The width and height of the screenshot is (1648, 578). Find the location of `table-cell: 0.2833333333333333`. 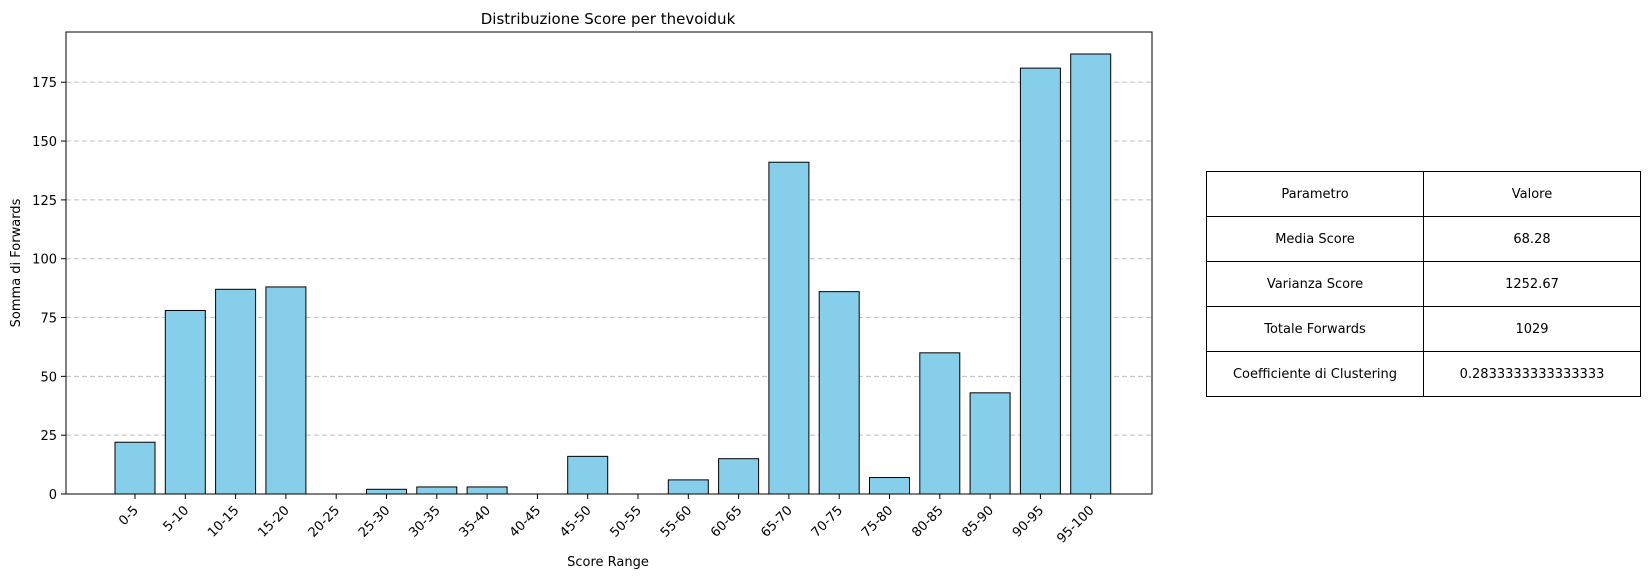

table-cell: 0.2833333333333333 is located at coordinates (1532, 374).